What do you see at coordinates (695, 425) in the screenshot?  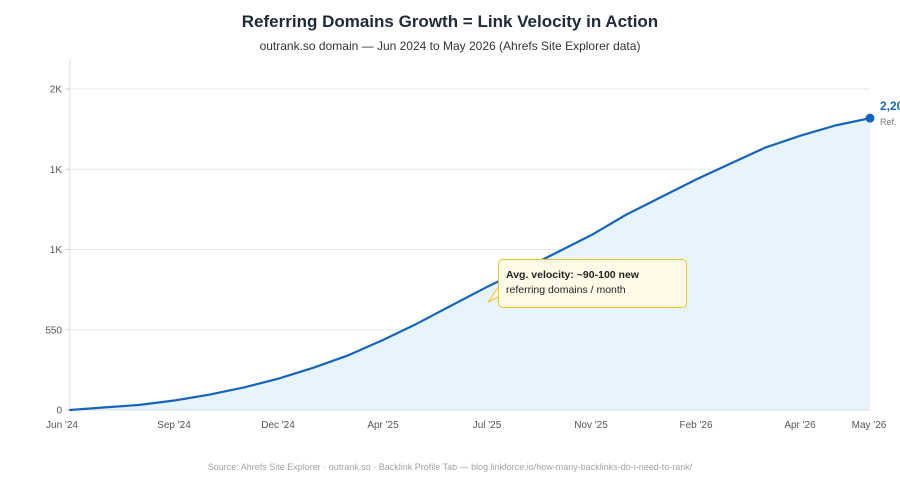 I see `x-tick-label: Feb '26` at bounding box center [695, 425].